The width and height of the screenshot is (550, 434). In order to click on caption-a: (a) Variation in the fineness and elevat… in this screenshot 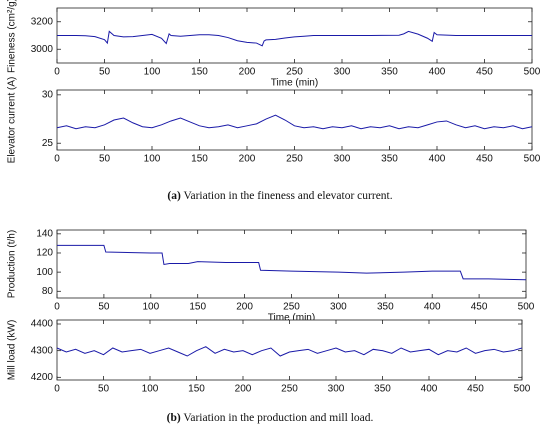, I will do `click(279, 196)`.